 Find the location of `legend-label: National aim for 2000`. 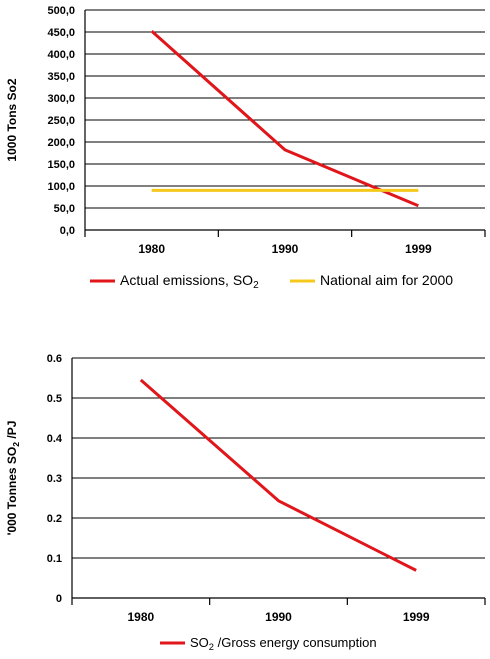

legend-label: National aim for 2000 is located at coordinates (386, 280).